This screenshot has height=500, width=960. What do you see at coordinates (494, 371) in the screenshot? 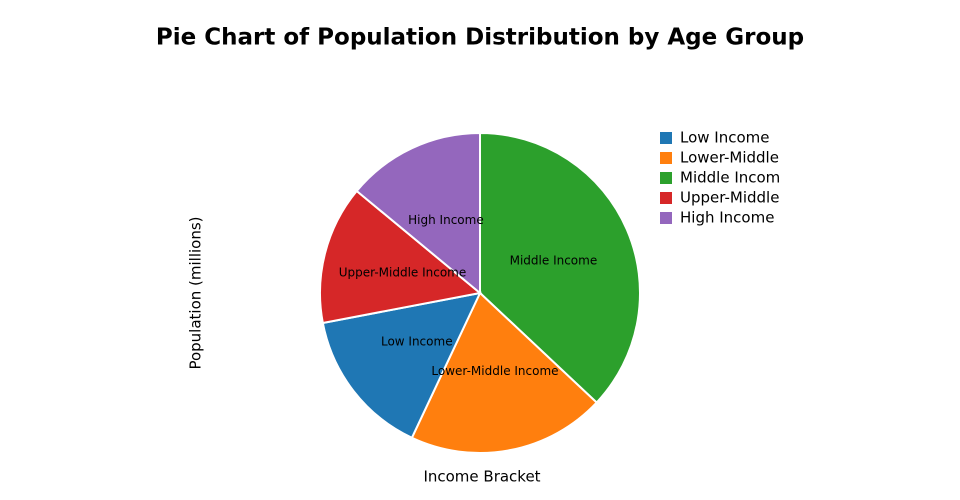
I see `slice-label: Lower-Middle Income` at bounding box center [494, 371].